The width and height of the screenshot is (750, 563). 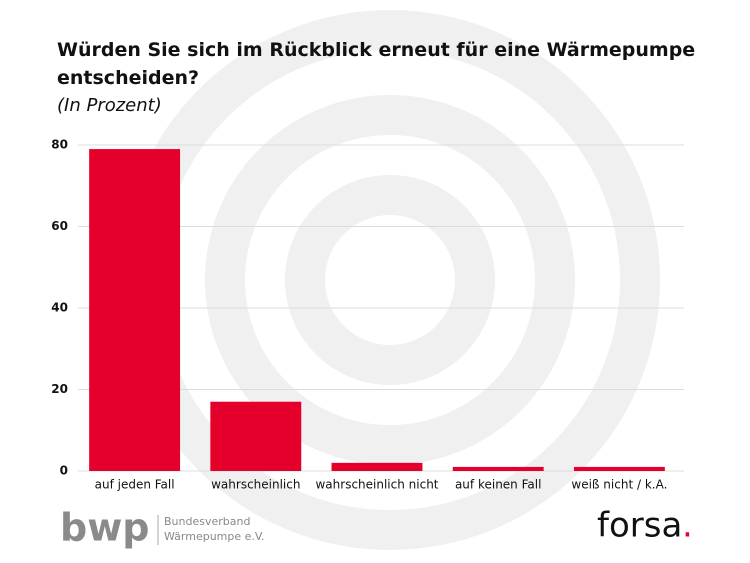 What do you see at coordinates (59, 145) in the screenshot?
I see `y-tick-label: 80` at bounding box center [59, 145].